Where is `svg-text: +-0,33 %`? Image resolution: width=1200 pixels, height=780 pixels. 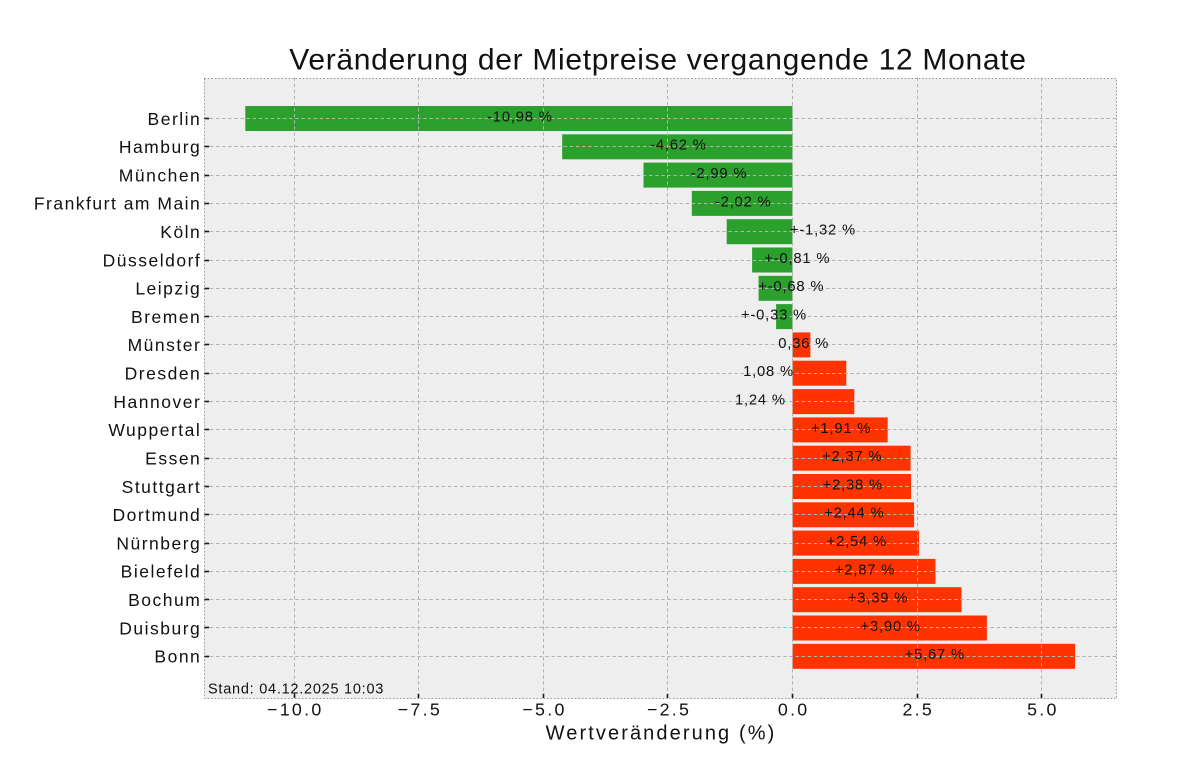 svg-text: +-0,33 % is located at coordinates (774, 316).